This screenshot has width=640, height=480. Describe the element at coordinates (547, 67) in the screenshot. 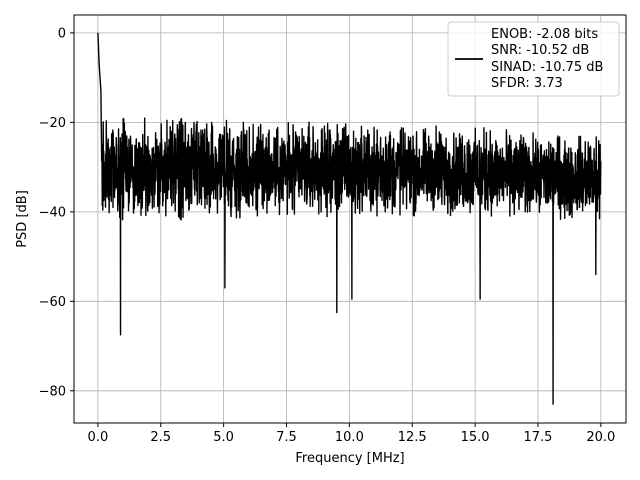

I see `legend-sinad: SINAD: -10.75 dB` at that location.